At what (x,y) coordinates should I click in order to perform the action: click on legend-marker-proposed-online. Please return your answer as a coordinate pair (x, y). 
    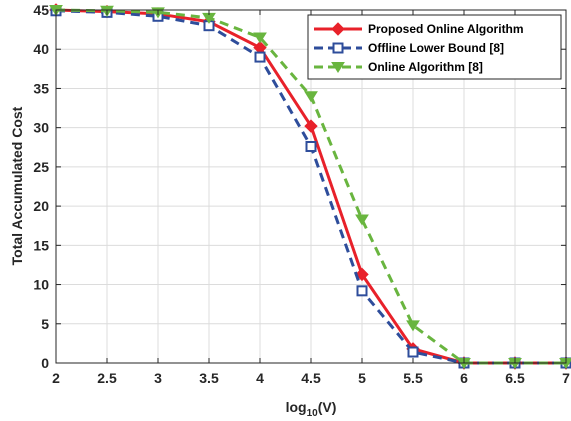
    Looking at the image, I should click on (338, 29).